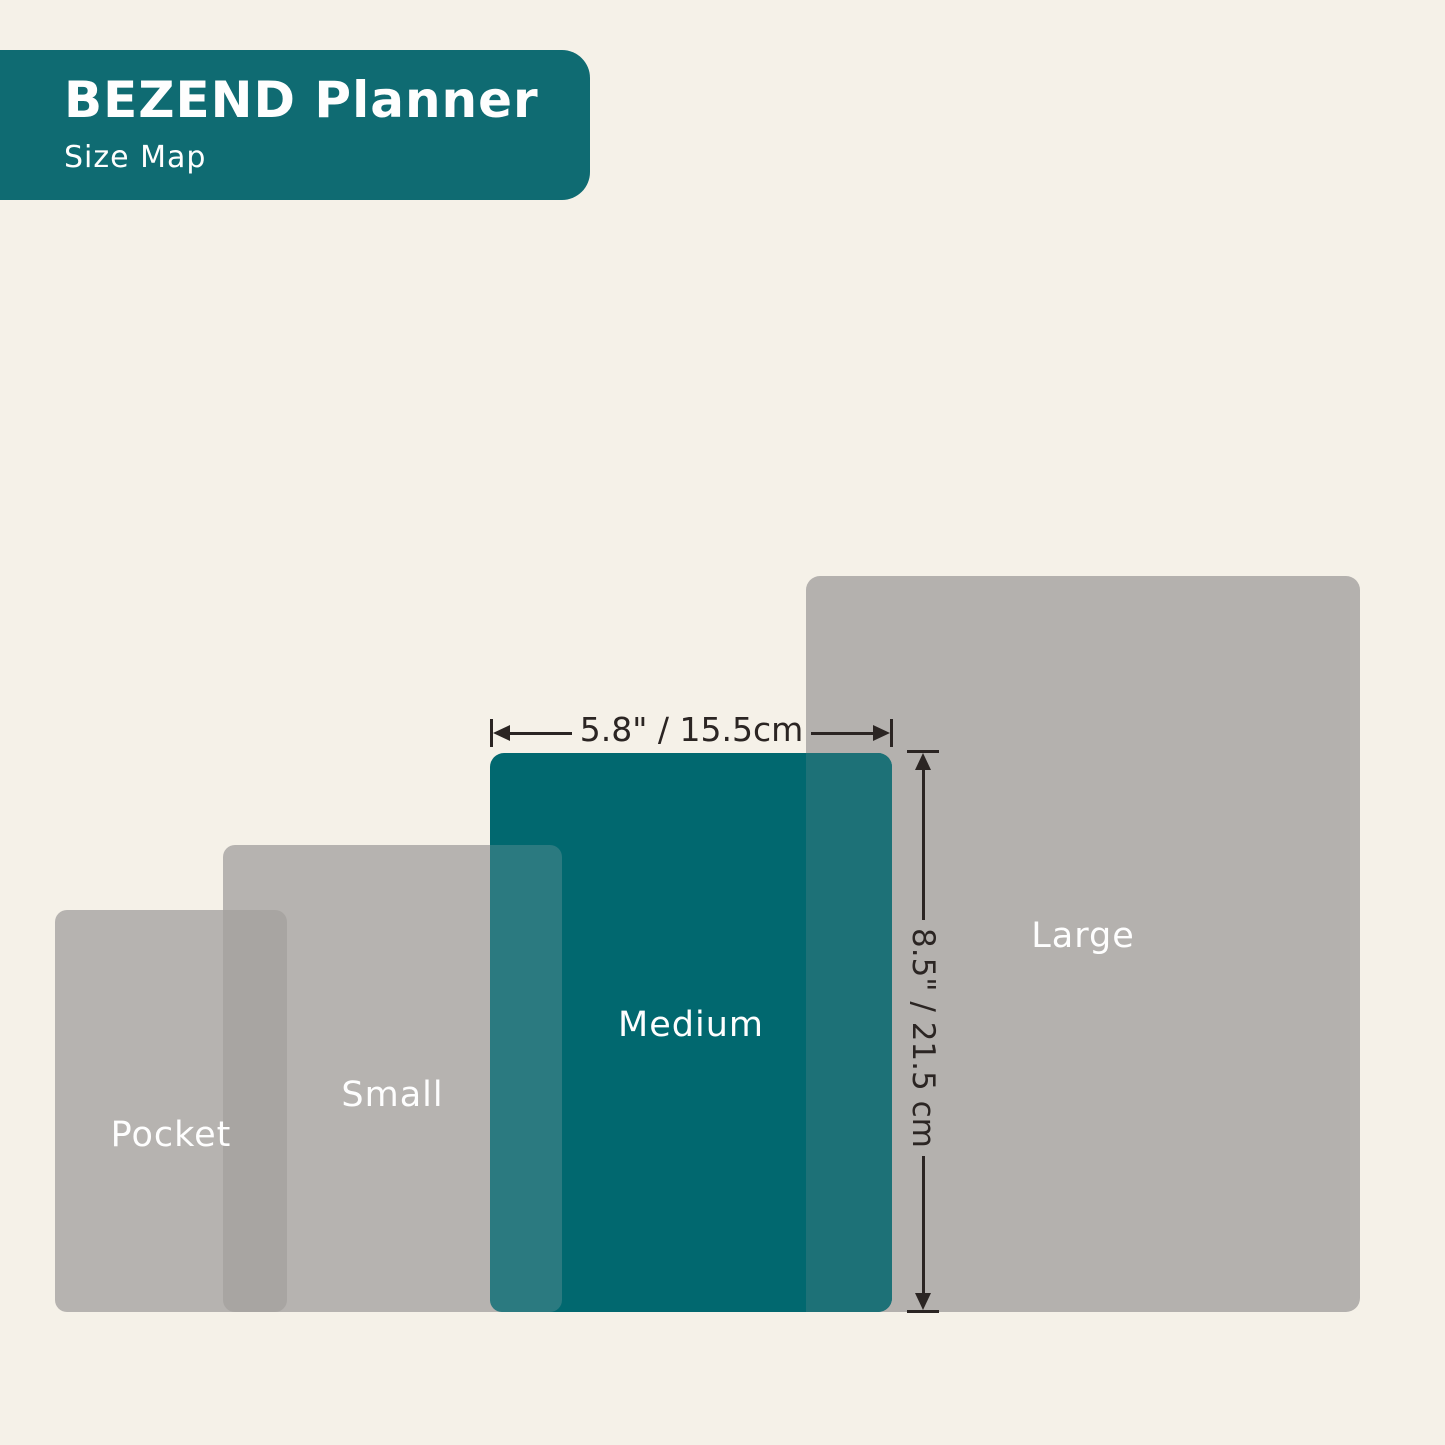  I want to click on header-banner: BEZEND Planner Size Map, so click(295, 125).